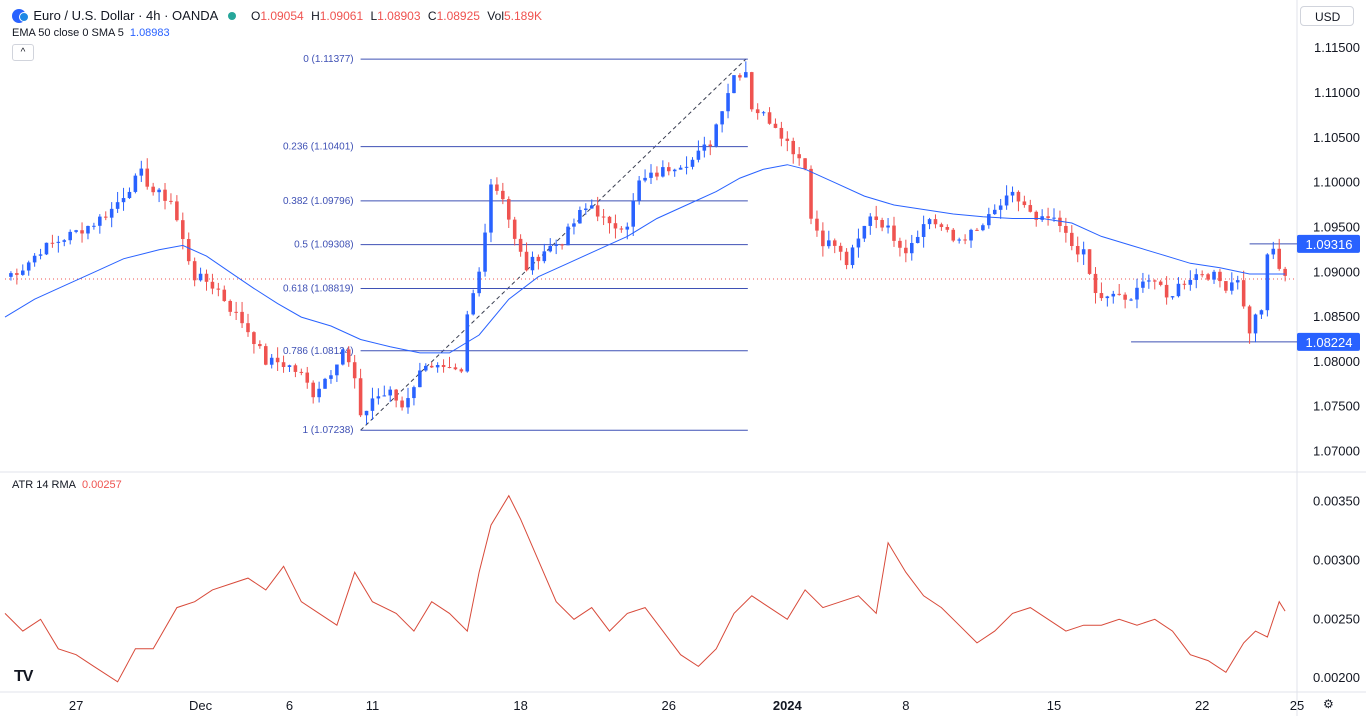 This screenshot has width=1366, height=716. I want to click on time-tick-label: Dec, so click(201, 705).